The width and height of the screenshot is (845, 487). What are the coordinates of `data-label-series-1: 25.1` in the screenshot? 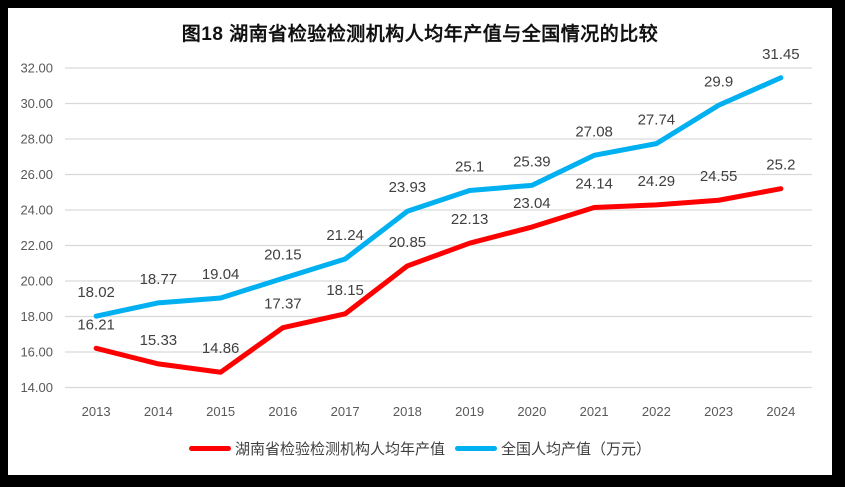 It's located at (469, 166).